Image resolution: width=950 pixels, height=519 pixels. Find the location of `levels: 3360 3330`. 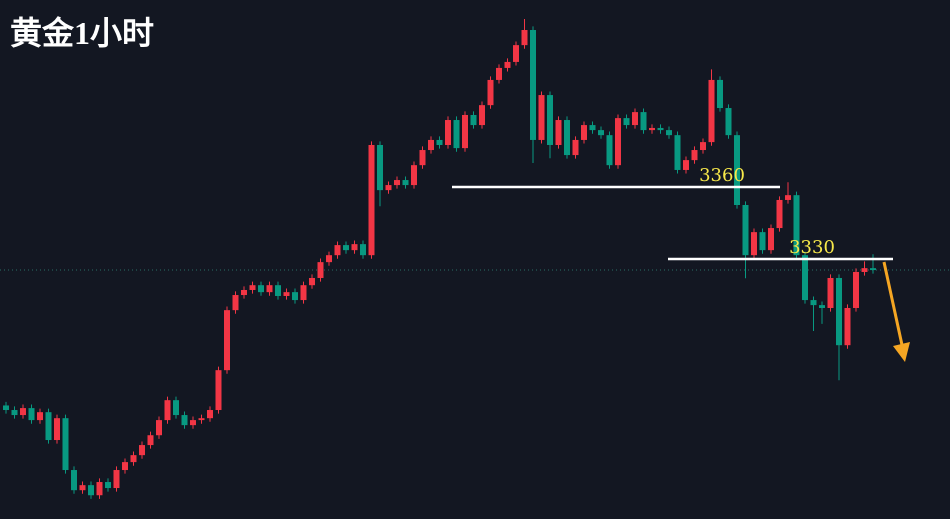

levels: 3360 3330 is located at coordinates (672, 213).